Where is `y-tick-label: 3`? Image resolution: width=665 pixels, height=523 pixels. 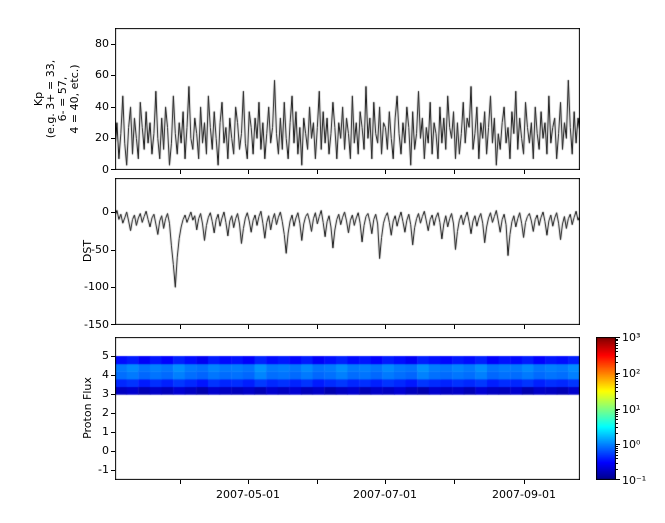
y-tick-label: 3 is located at coordinates (105, 393).